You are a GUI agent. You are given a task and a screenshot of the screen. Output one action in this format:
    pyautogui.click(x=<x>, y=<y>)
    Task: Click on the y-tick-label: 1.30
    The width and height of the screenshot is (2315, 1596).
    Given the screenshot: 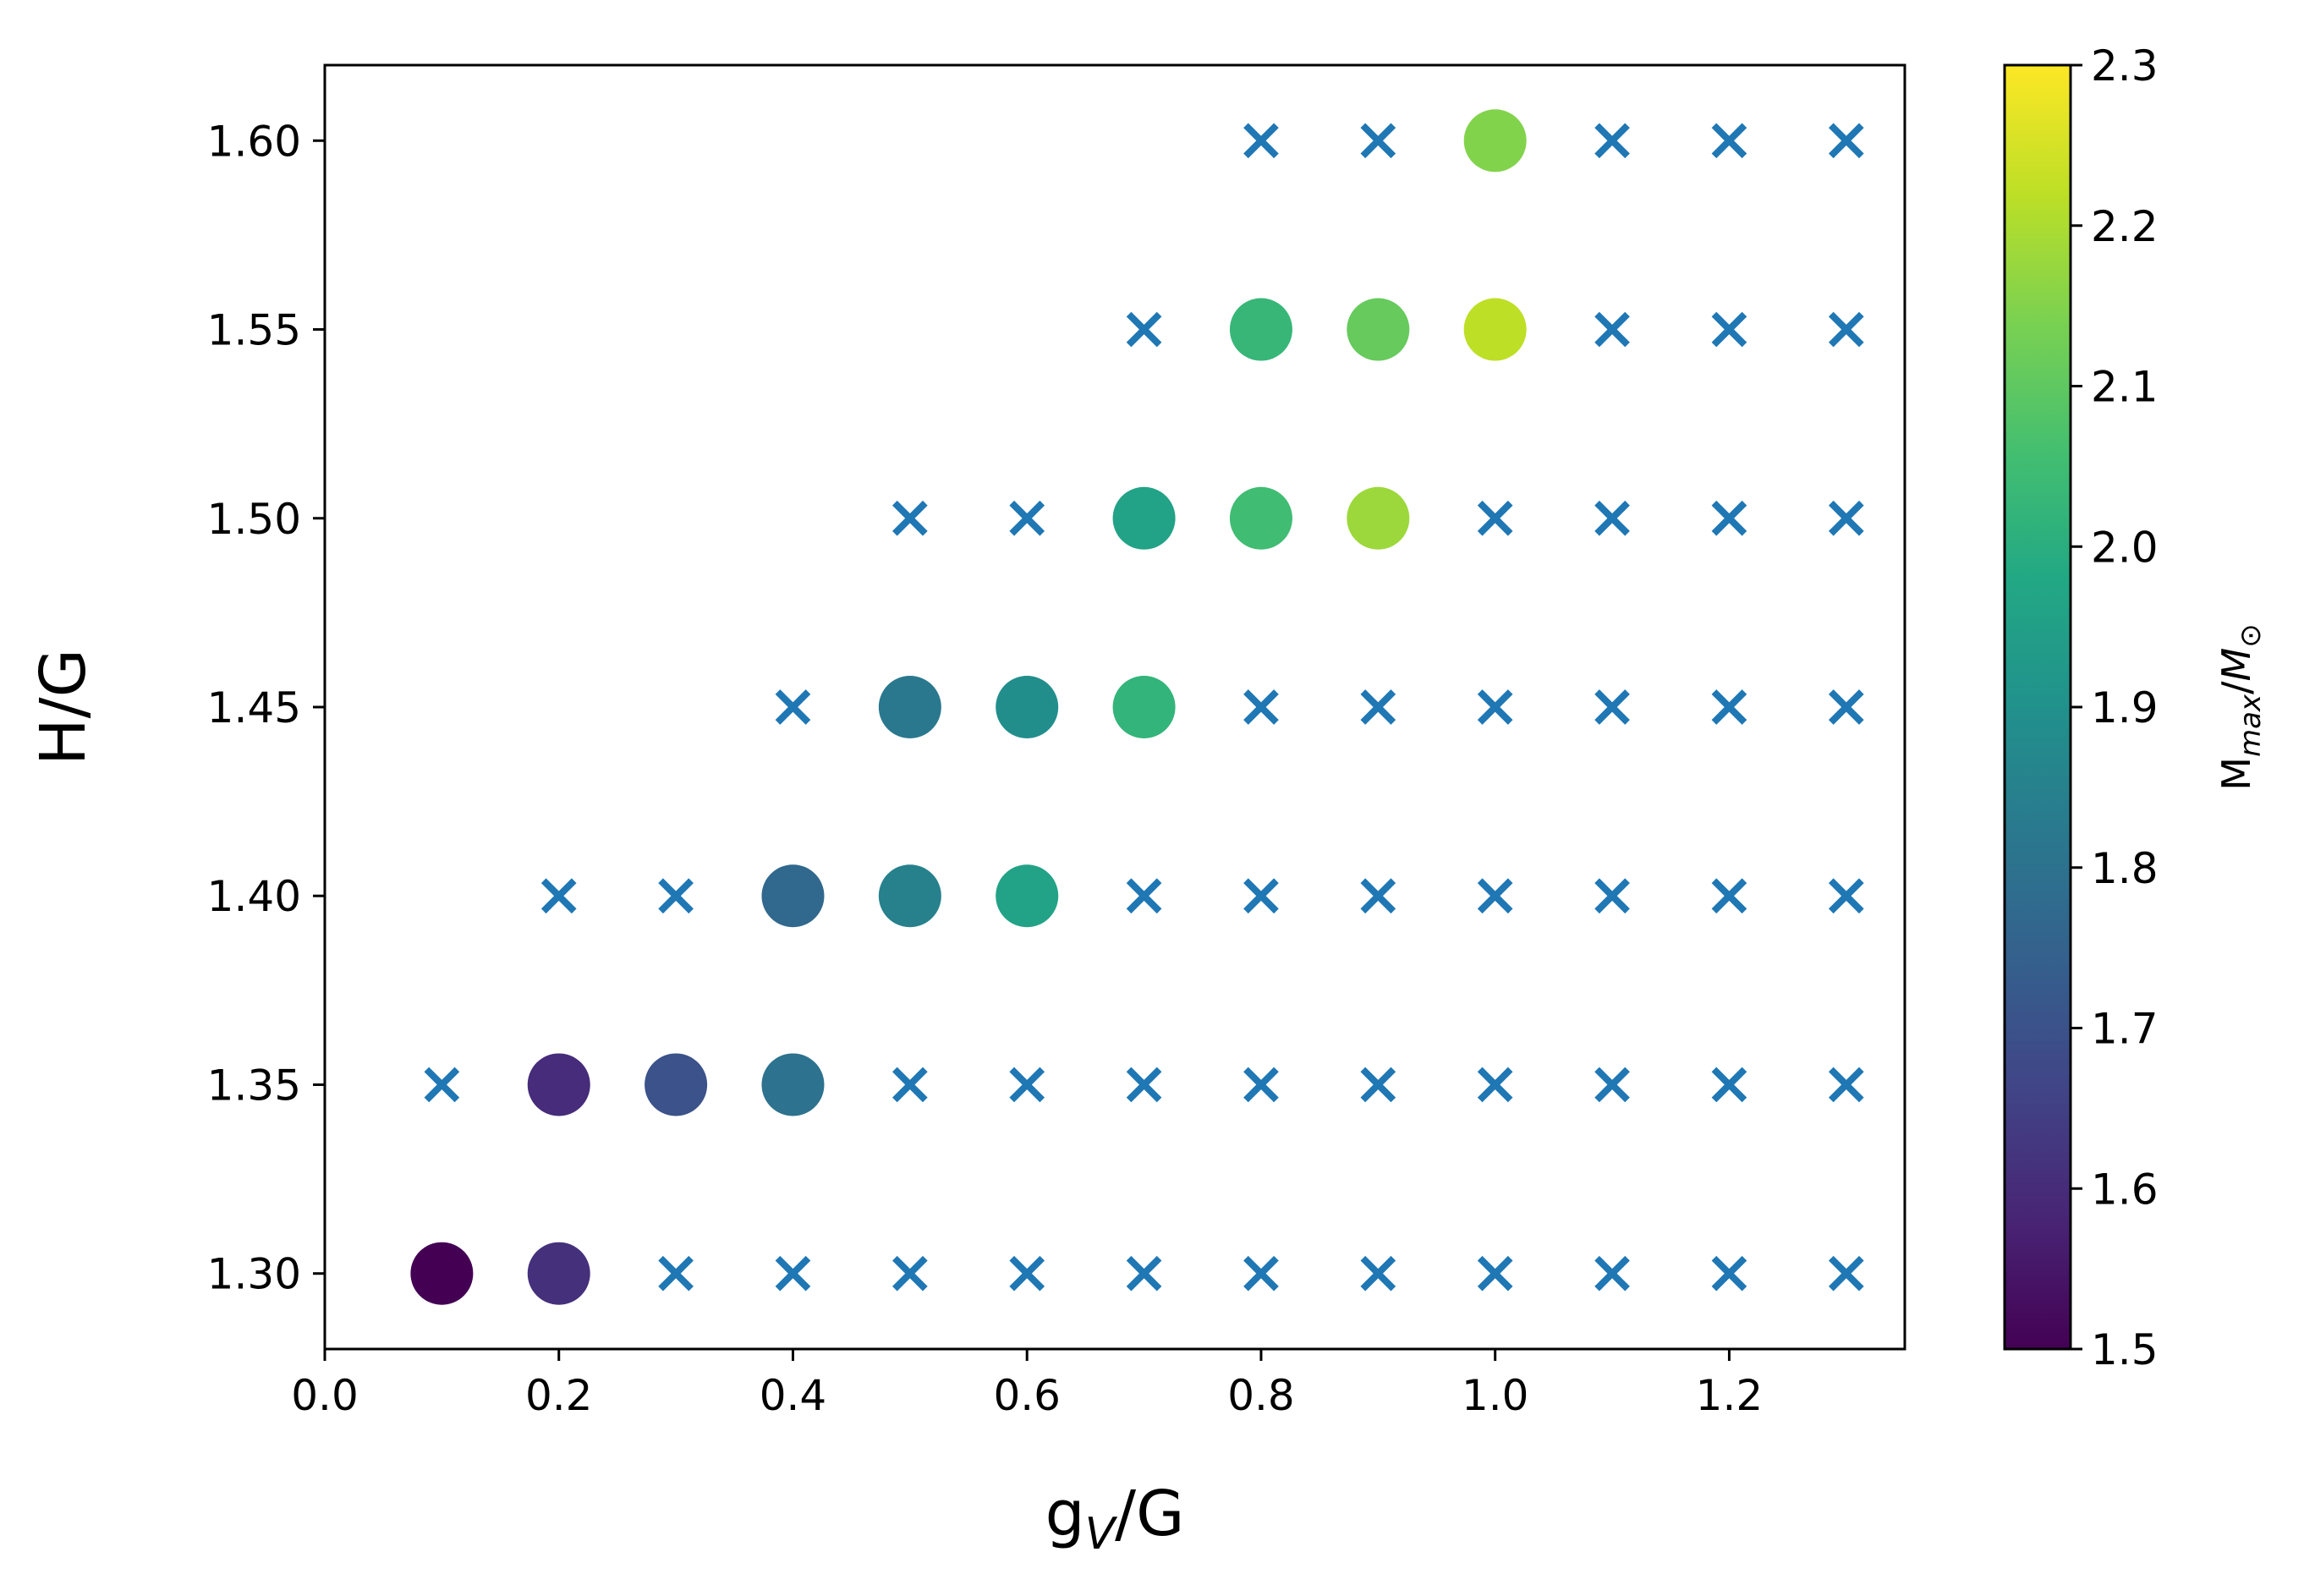 What is the action you would take?
    pyautogui.click(x=254, y=1274)
    